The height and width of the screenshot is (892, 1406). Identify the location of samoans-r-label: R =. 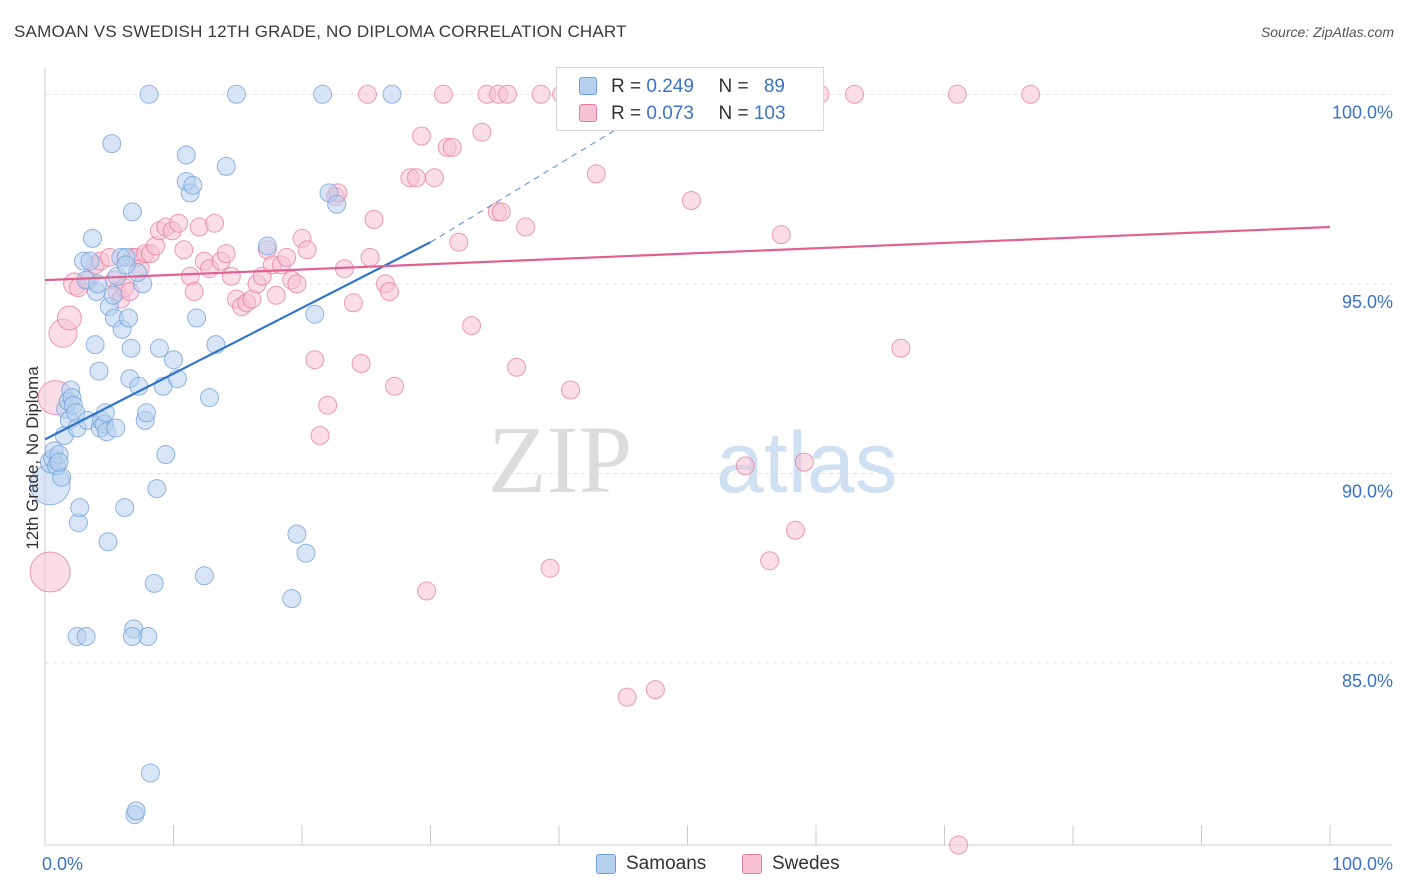
(629, 86).